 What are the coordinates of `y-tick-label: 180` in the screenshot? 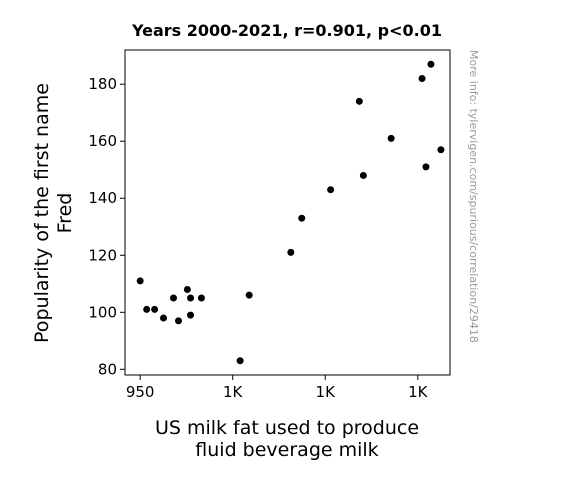 It's located at (102, 84).